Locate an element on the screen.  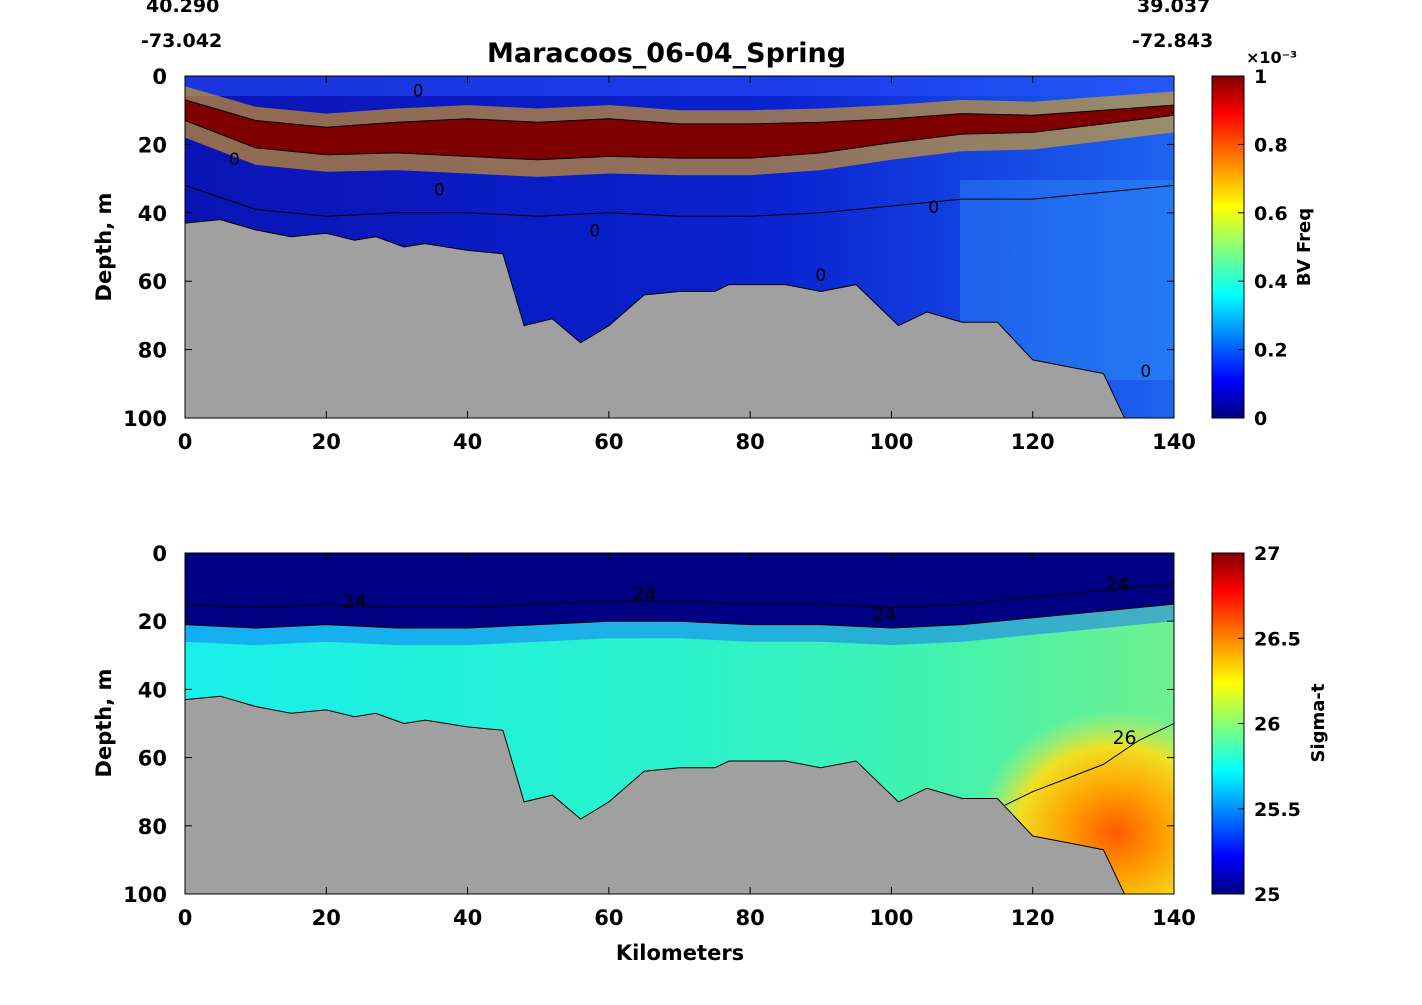
sigma-t-ylabel: Depth, m is located at coordinates (104, 723).